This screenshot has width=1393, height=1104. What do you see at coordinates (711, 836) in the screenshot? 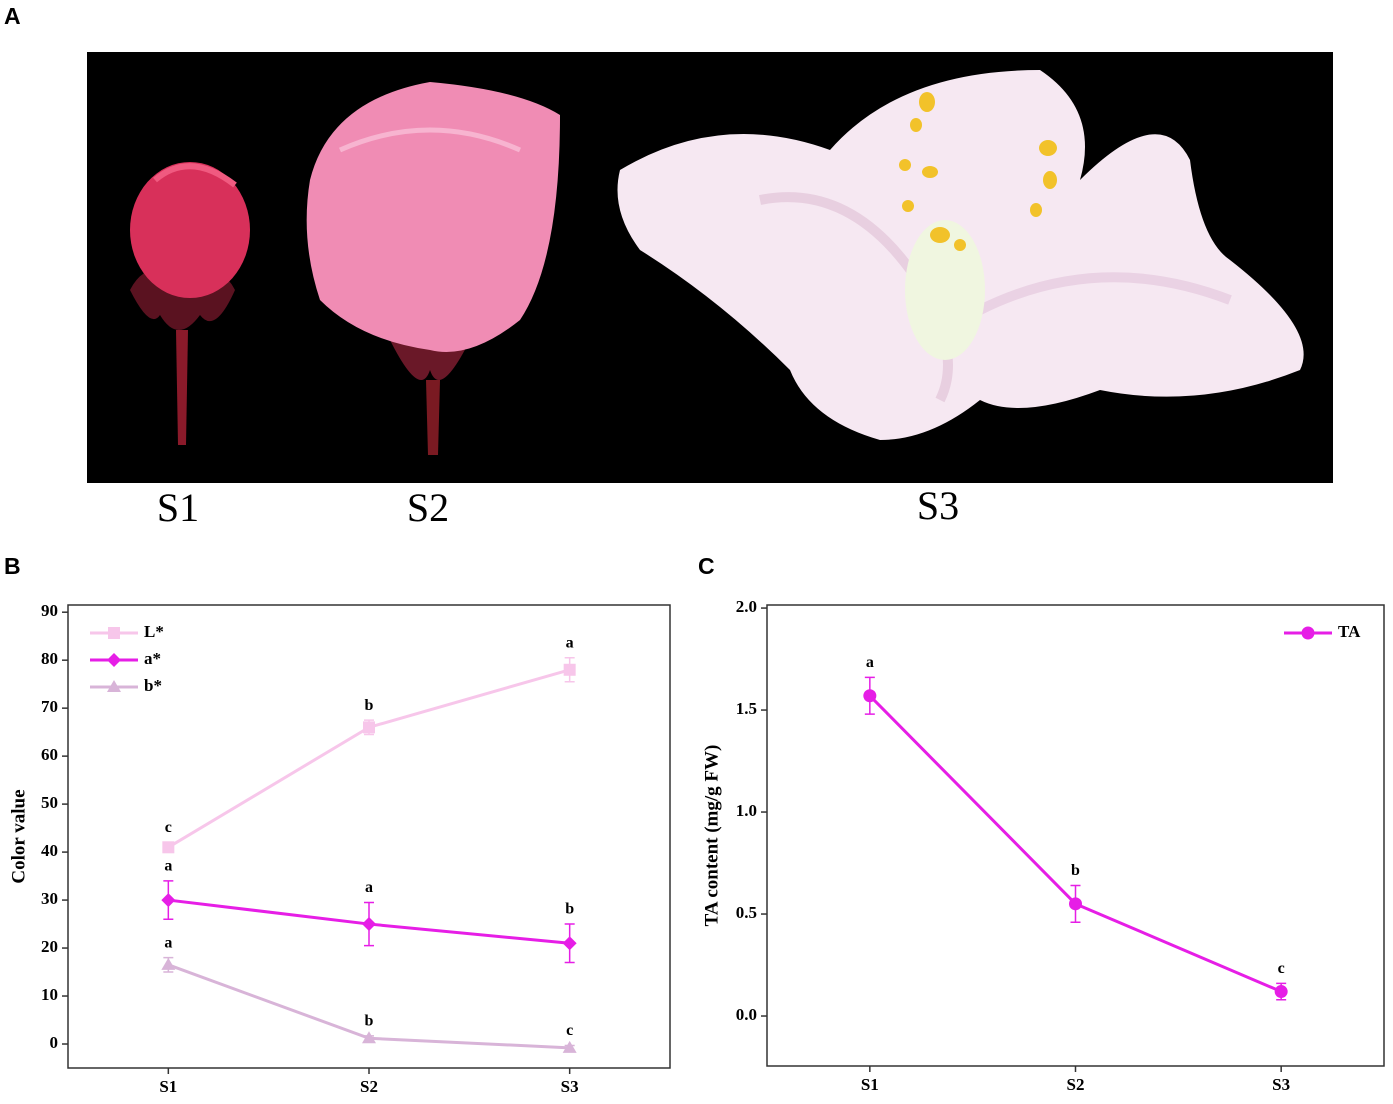
I see `y-axis-label: TA content (mg/g FW)` at bounding box center [711, 836].